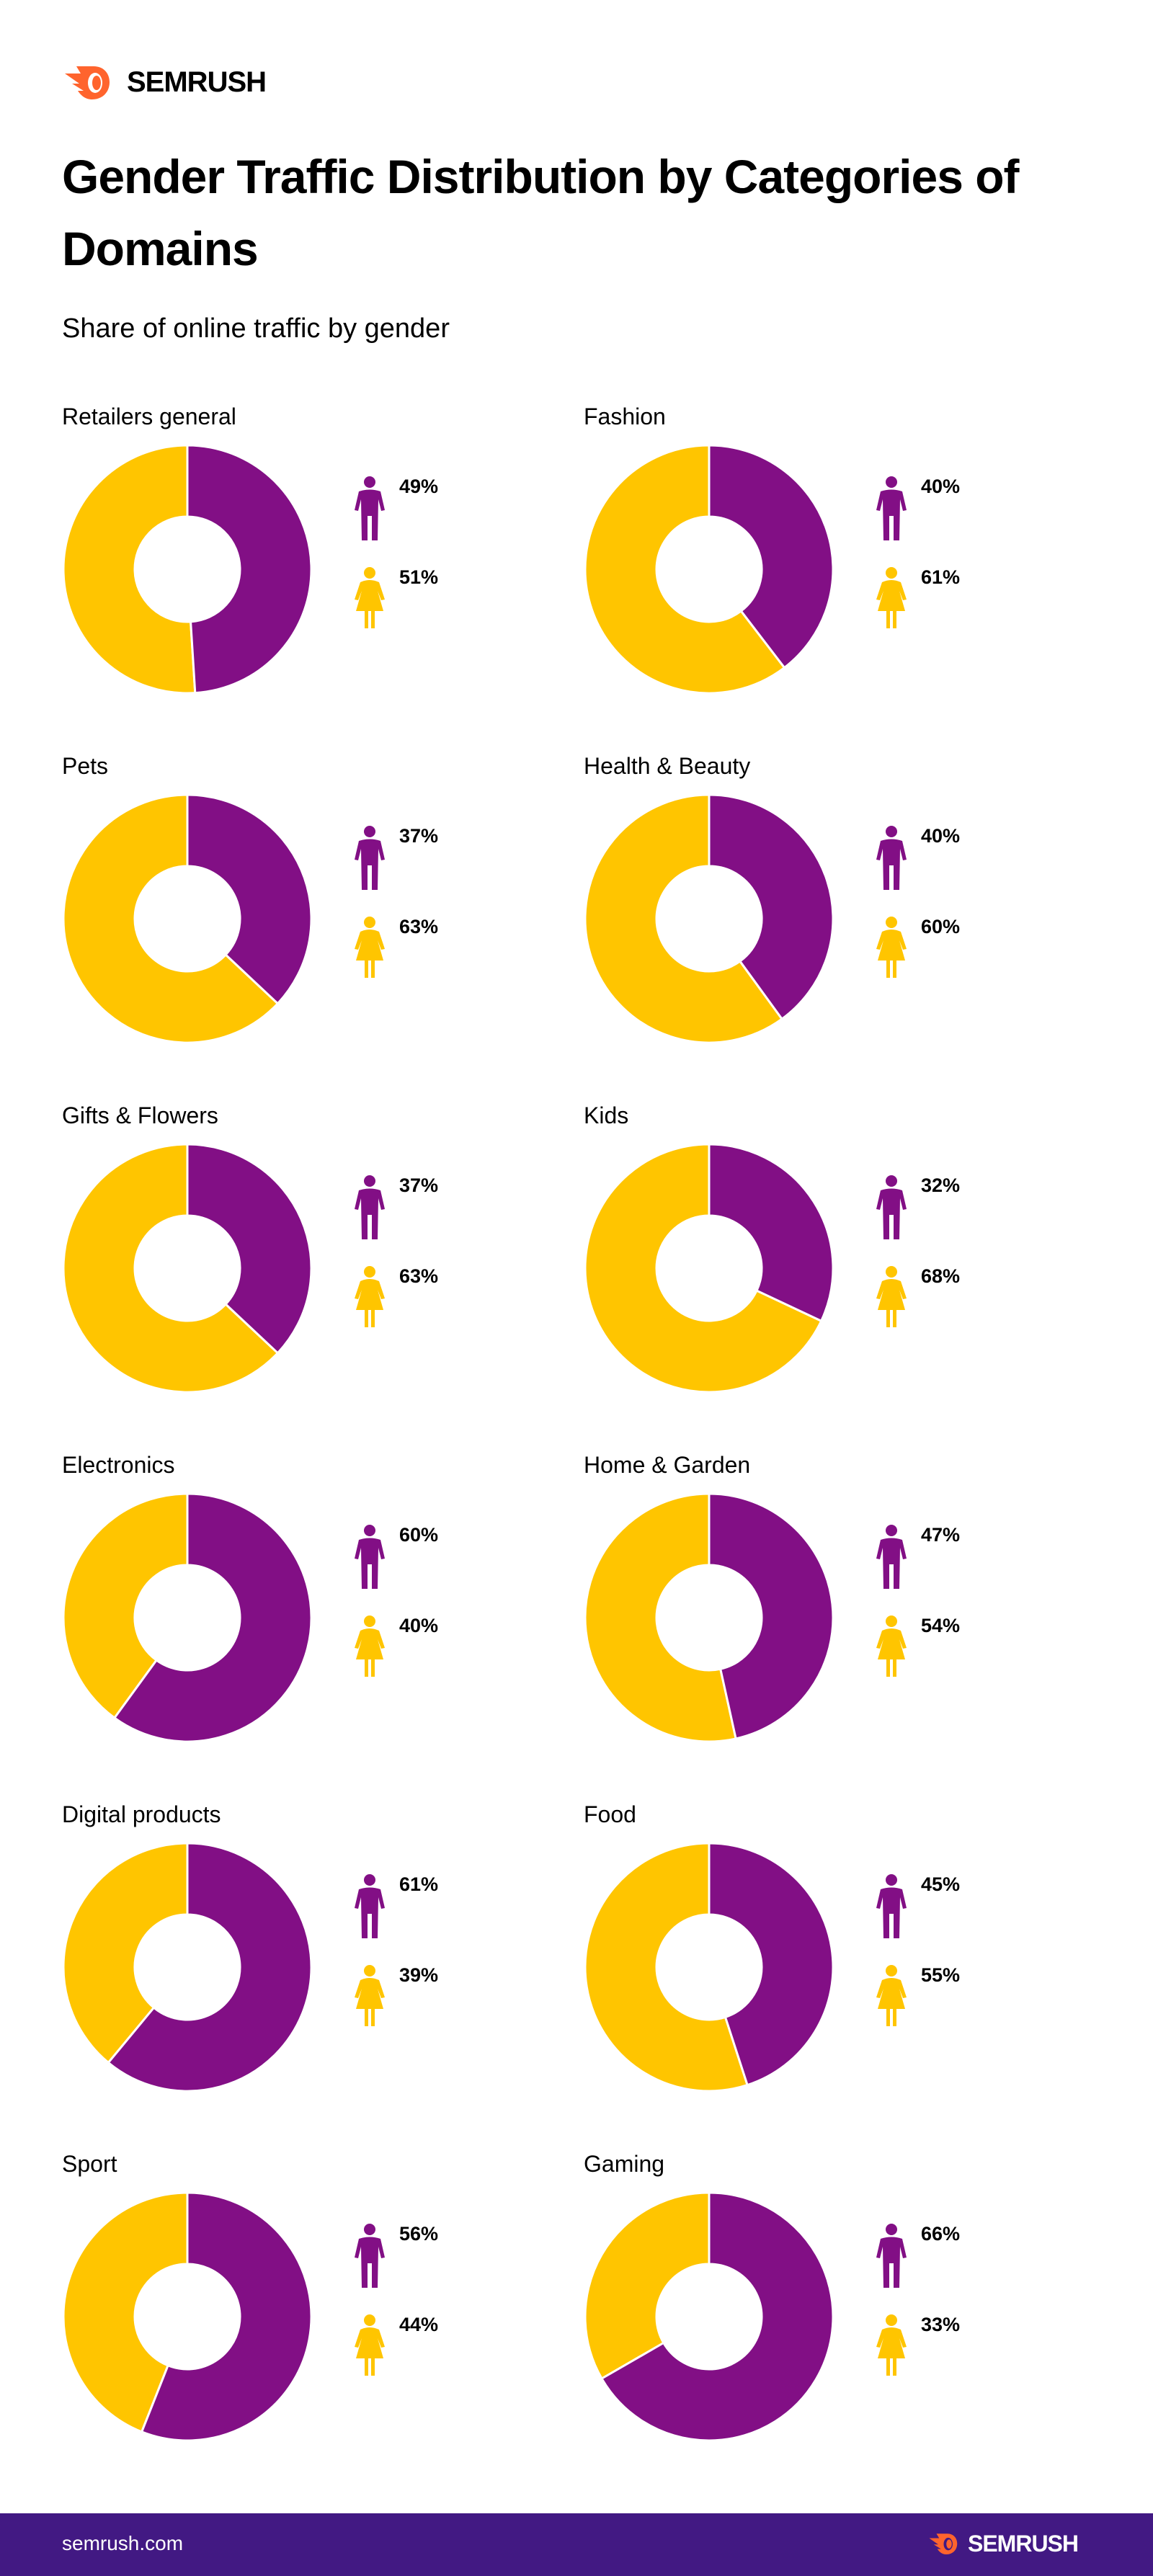 This screenshot has width=1153, height=2576. Describe the element at coordinates (89, 2164) in the screenshot. I see `category-label: Sport` at that location.